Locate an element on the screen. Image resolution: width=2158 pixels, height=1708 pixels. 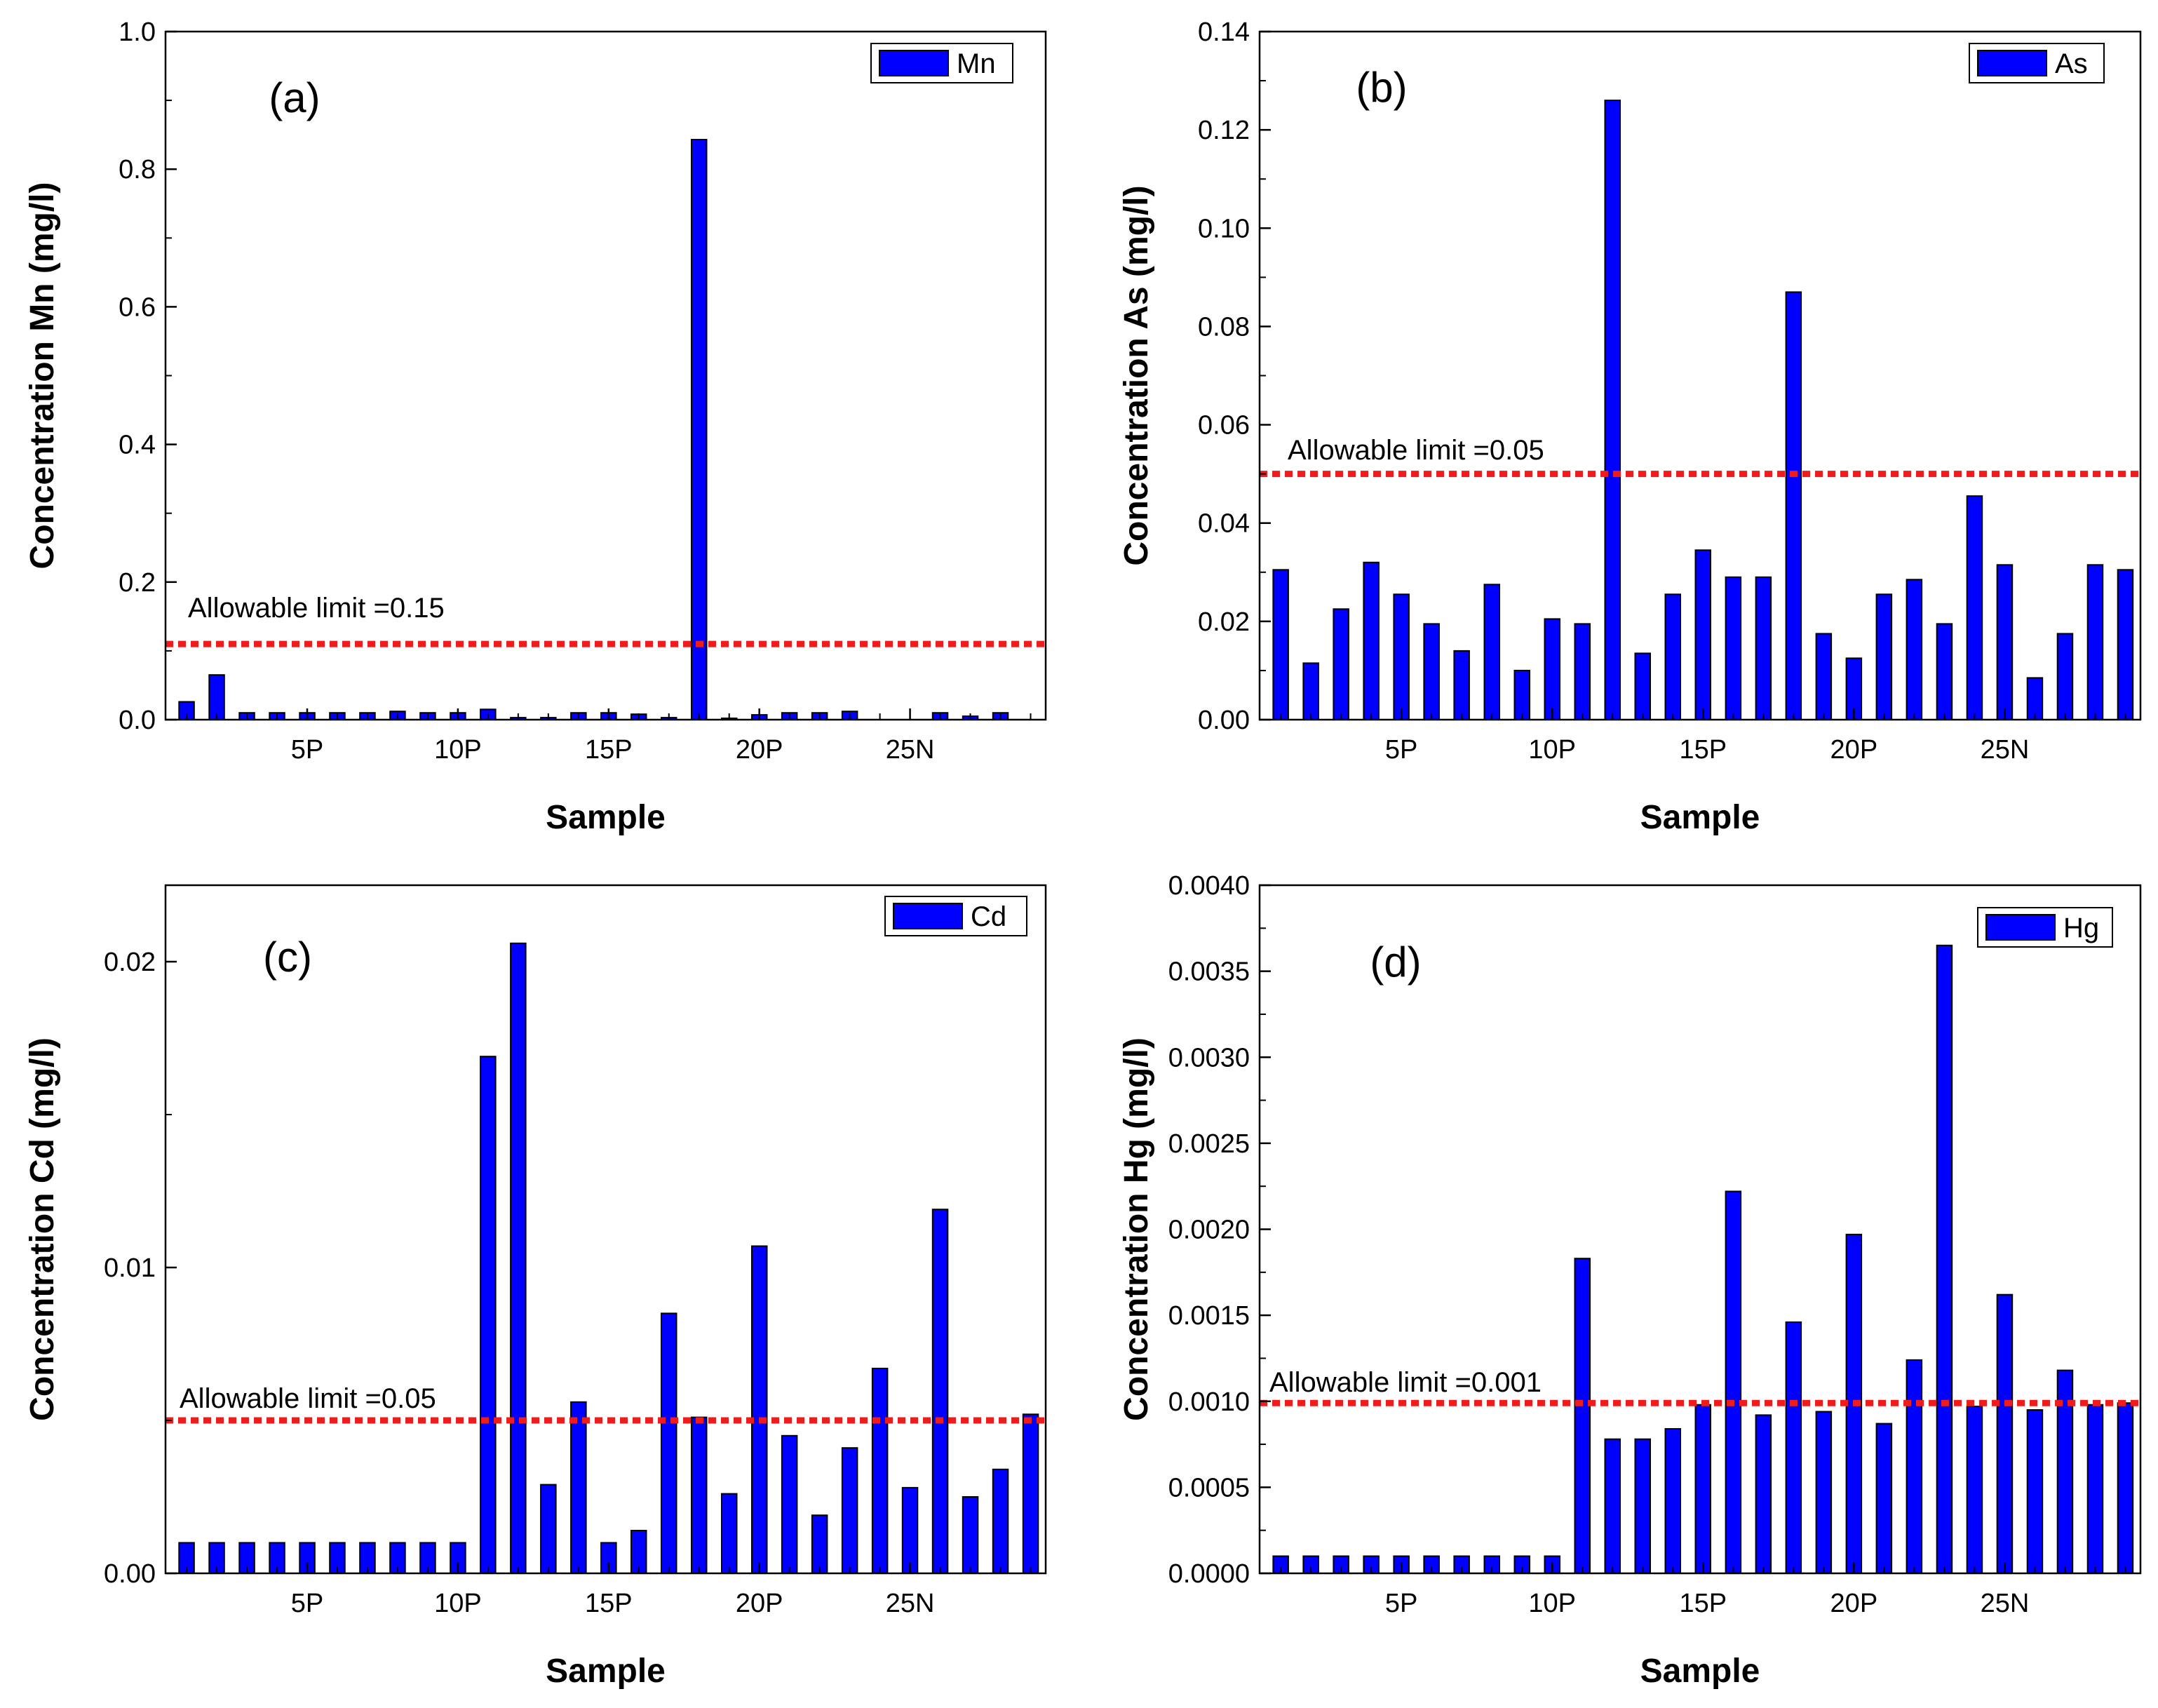
y-tick-label: 0.0000 is located at coordinates (1209, 1574).